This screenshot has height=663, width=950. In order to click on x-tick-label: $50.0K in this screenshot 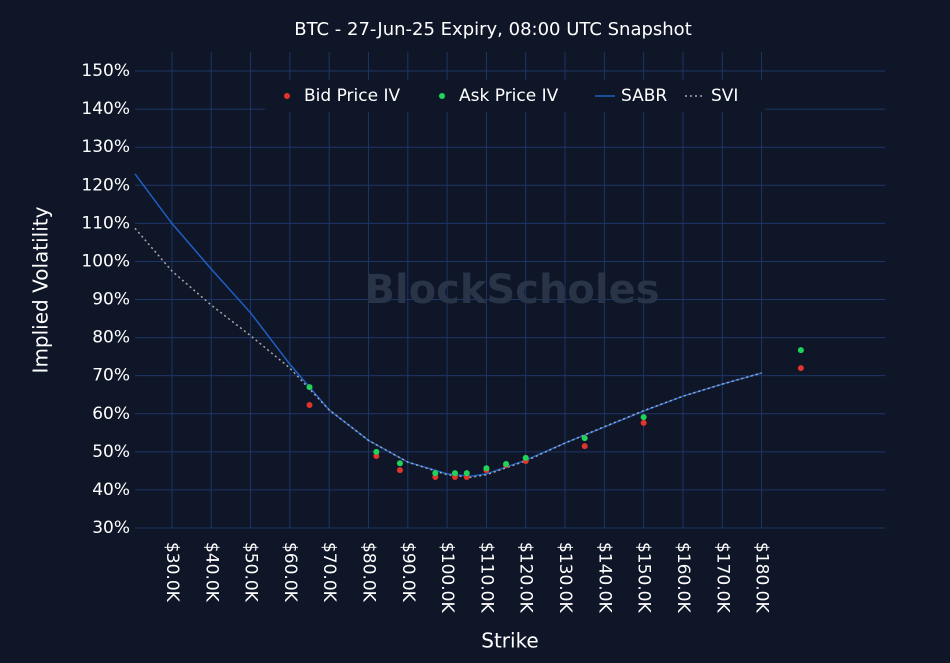, I will do `click(251, 572)`.